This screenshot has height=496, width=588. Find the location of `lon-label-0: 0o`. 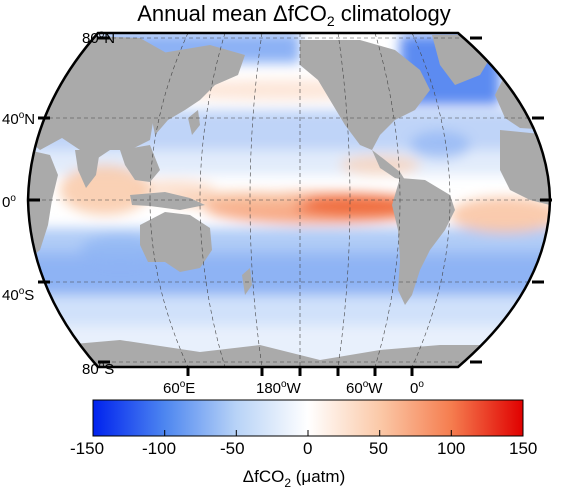

lon-label-0: 0o is located at coordinates (417, 388).